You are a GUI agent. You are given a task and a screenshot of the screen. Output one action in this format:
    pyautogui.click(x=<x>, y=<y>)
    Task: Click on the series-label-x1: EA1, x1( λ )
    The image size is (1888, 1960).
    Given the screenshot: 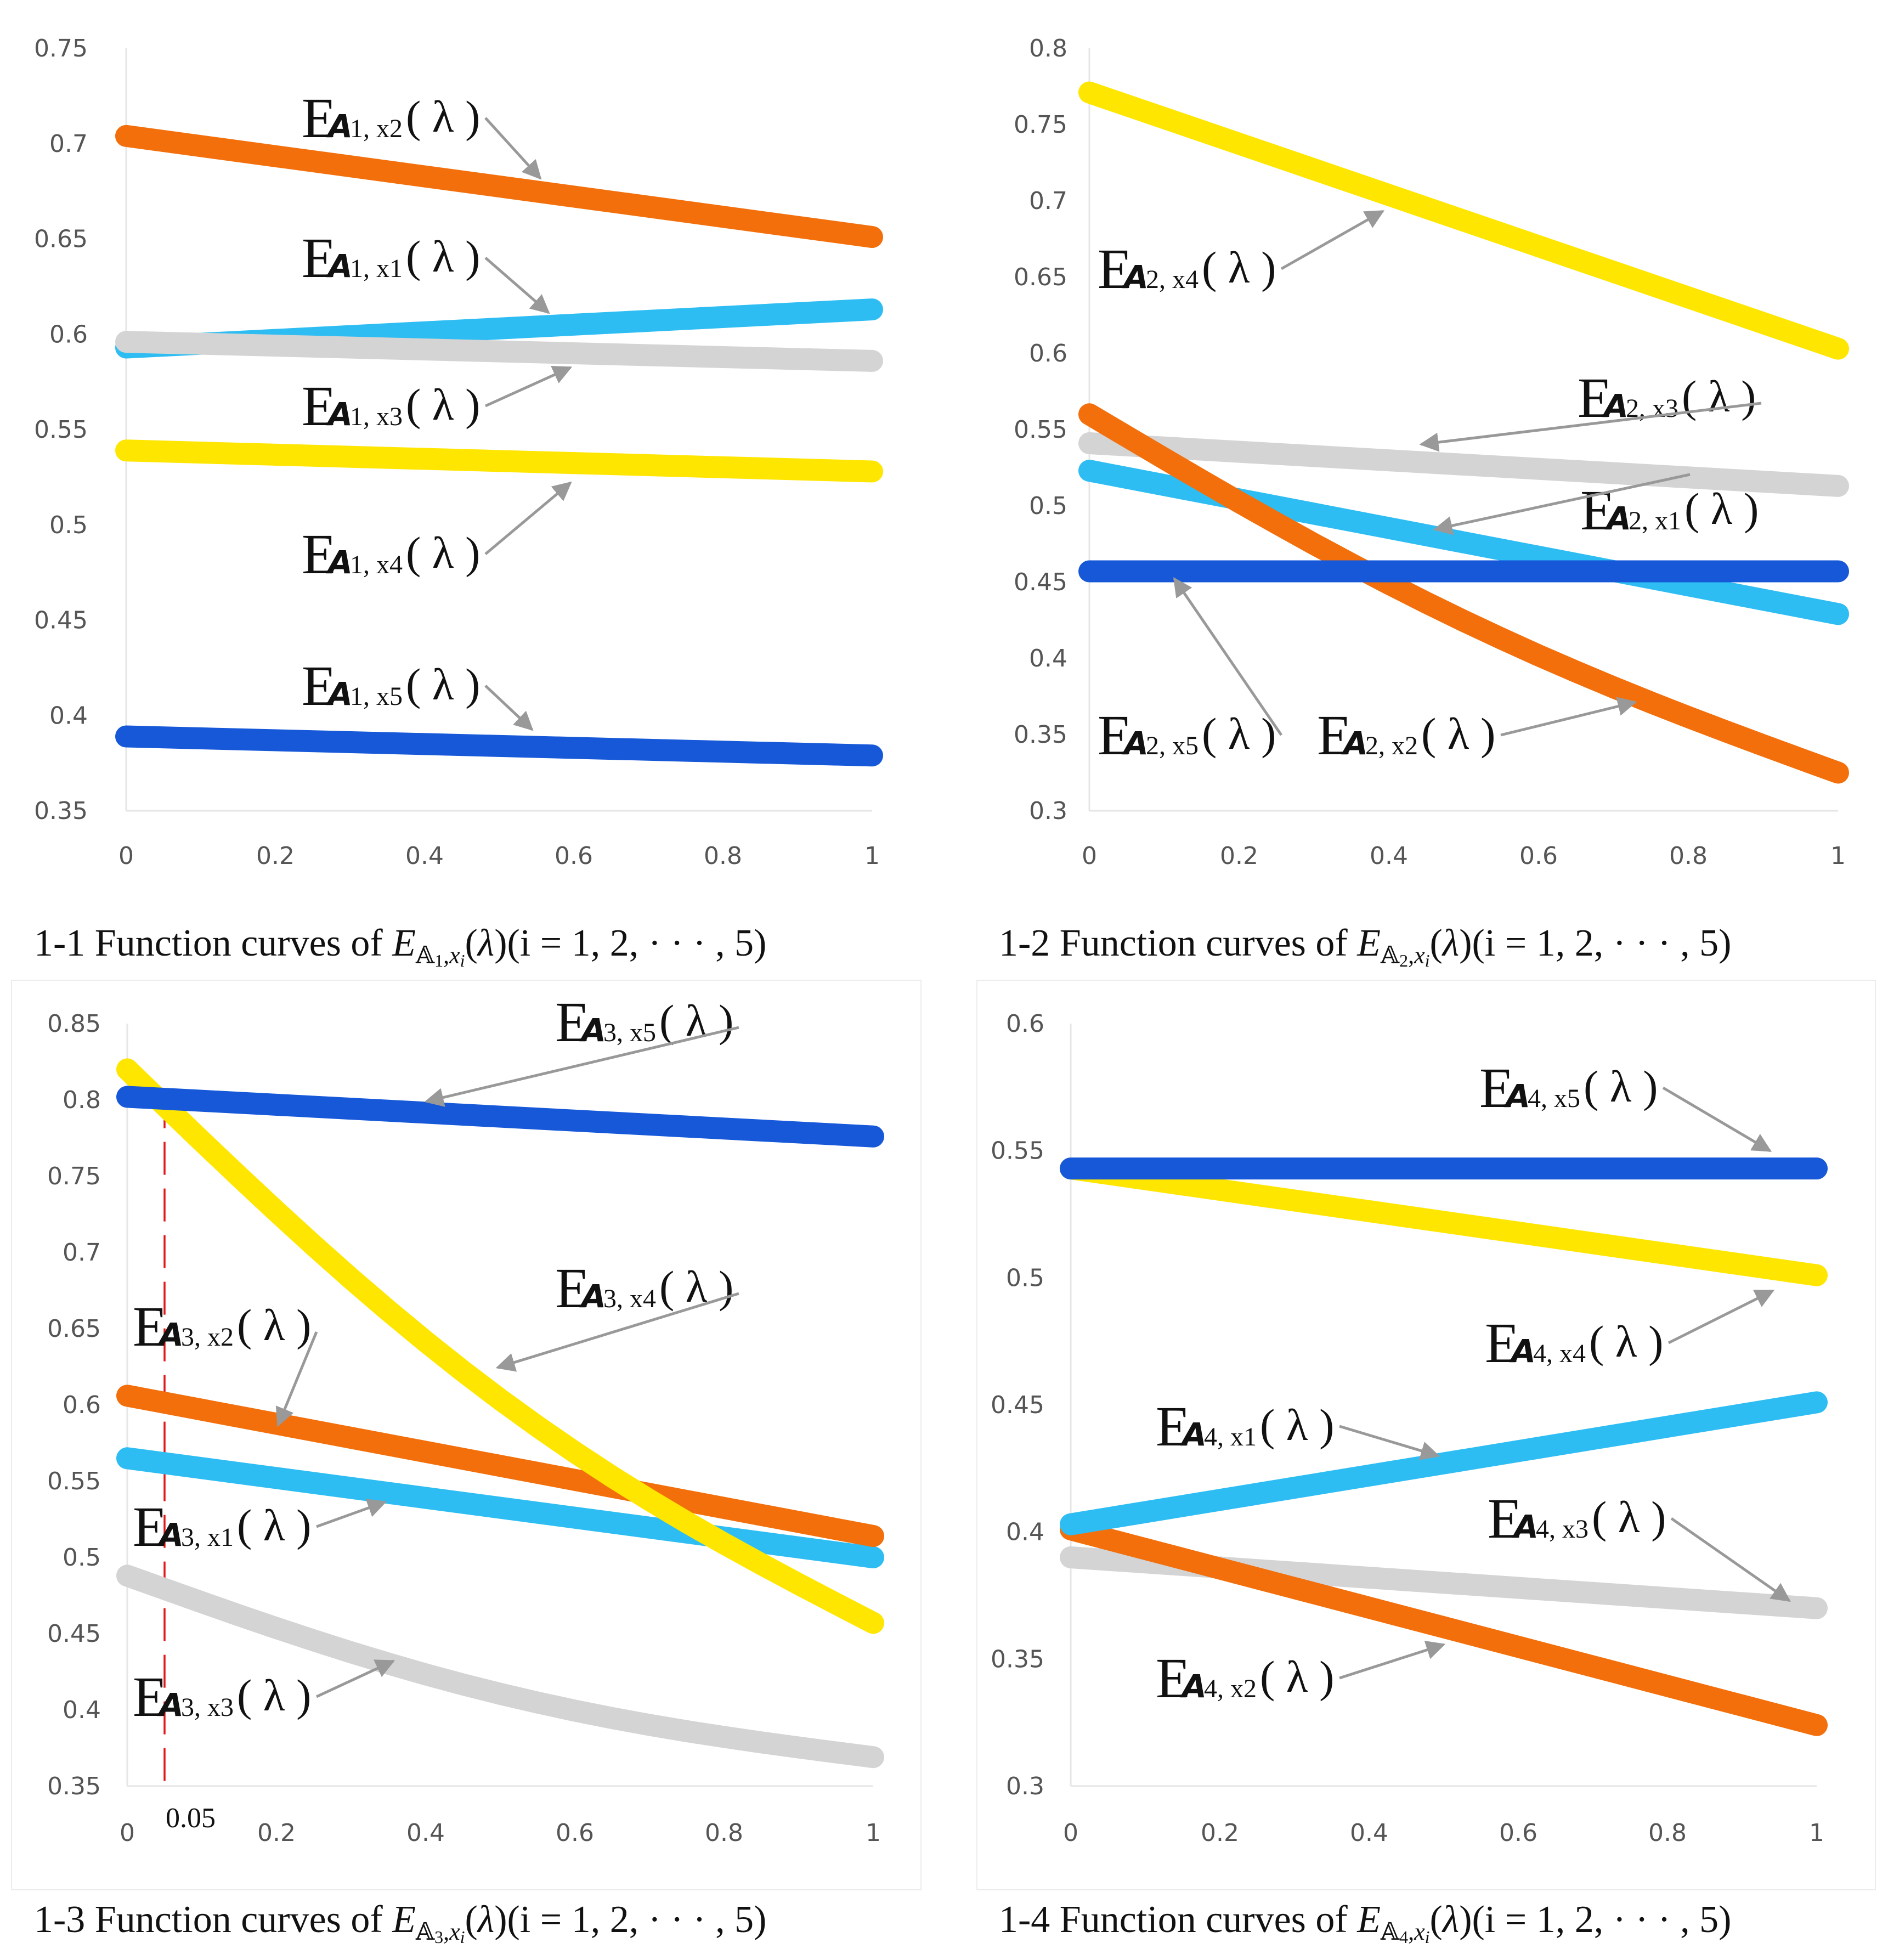 What is the action you would take?
    pyautogui.click(x=391, y=258)
    